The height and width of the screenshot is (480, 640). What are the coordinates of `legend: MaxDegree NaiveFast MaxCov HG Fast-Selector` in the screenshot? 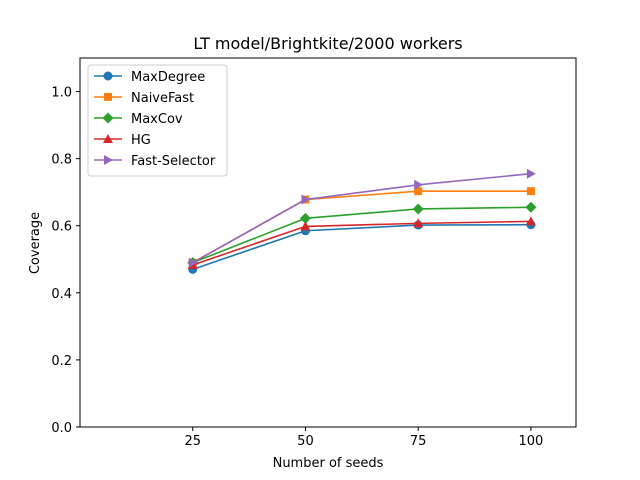 It's located at (157, 120).